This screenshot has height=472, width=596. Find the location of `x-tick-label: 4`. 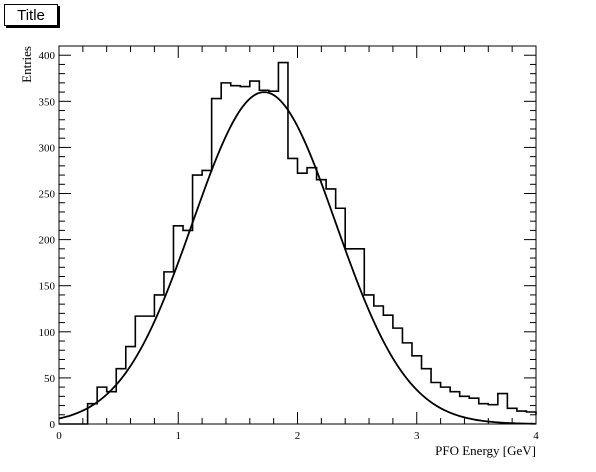

x-tick-label: 4 is located at coordinates (536, 436).